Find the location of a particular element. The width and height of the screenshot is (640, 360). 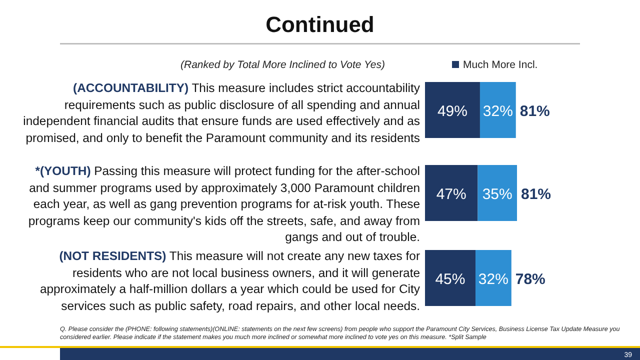

y-tick-label: (NOT RESIDENTS) This measure will not create any new taxes for residents who are not local business owners, and it will generate approximately a half-million dollars a year which could be used for City services such as public safety, road repairs, and other local needs. is located at coordinates (229, 281).